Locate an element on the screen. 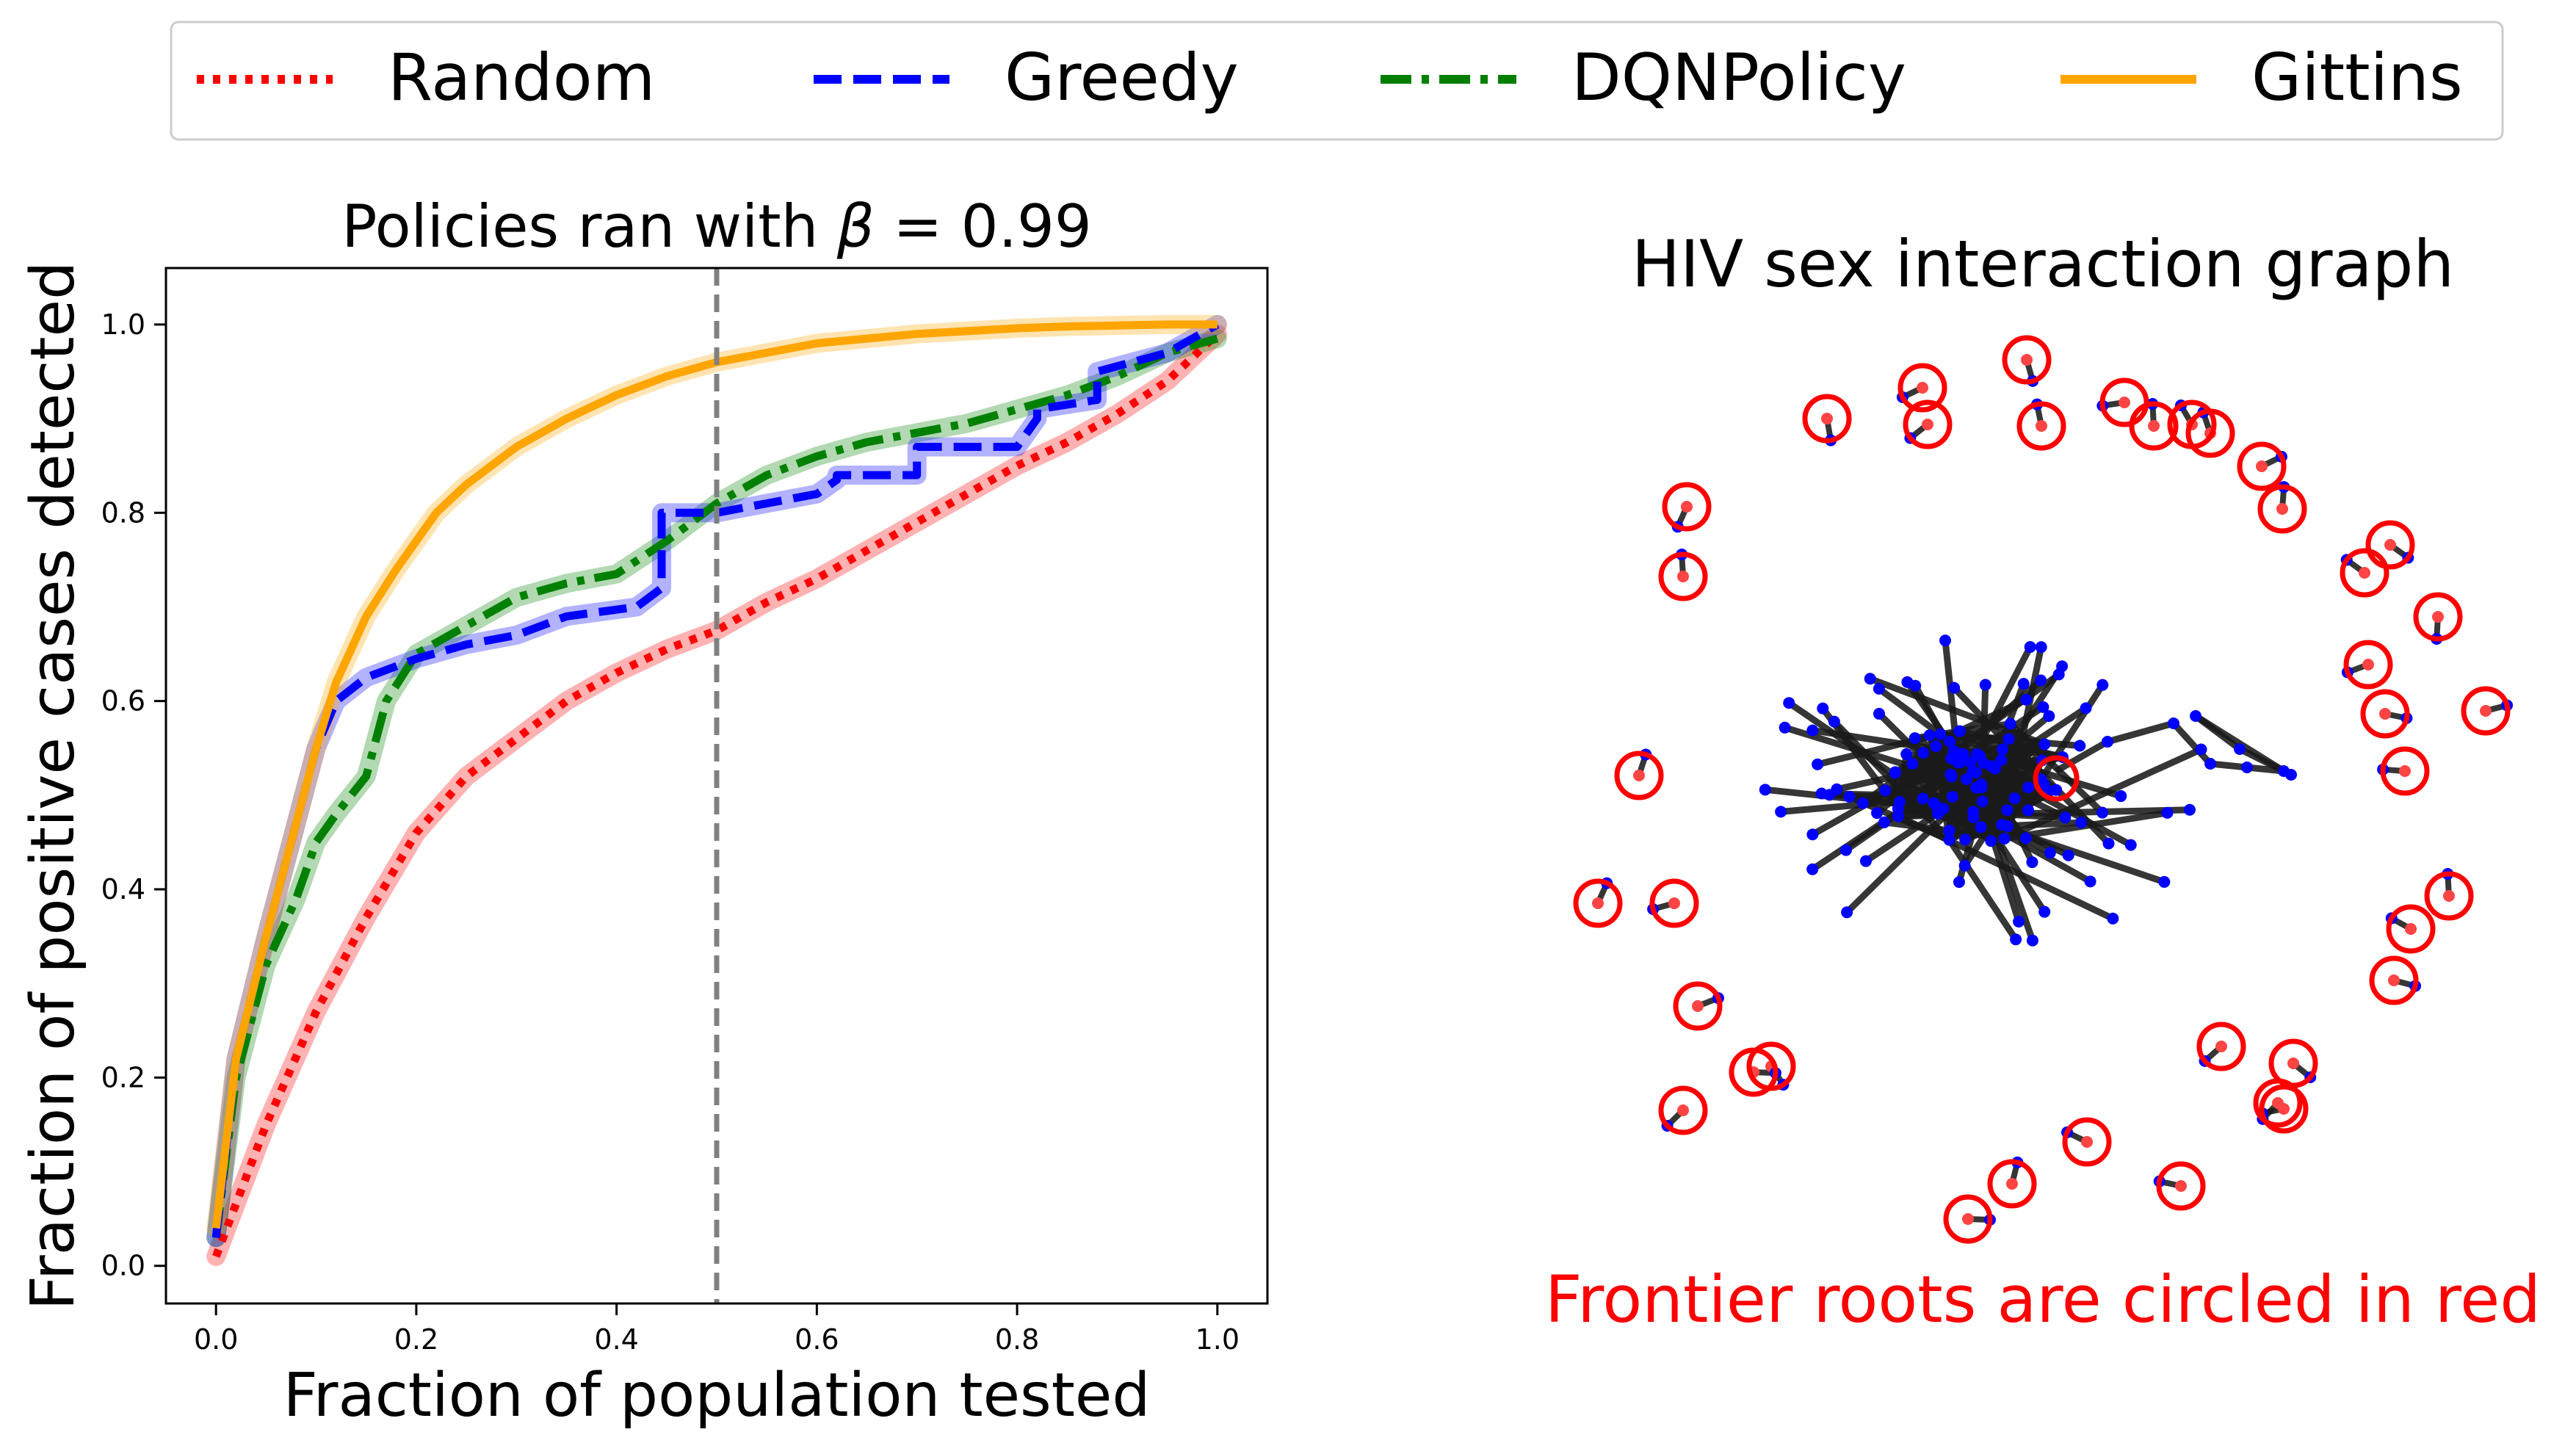  legend-entry-gittins: Gittins is located at coordinates (2262, 77).